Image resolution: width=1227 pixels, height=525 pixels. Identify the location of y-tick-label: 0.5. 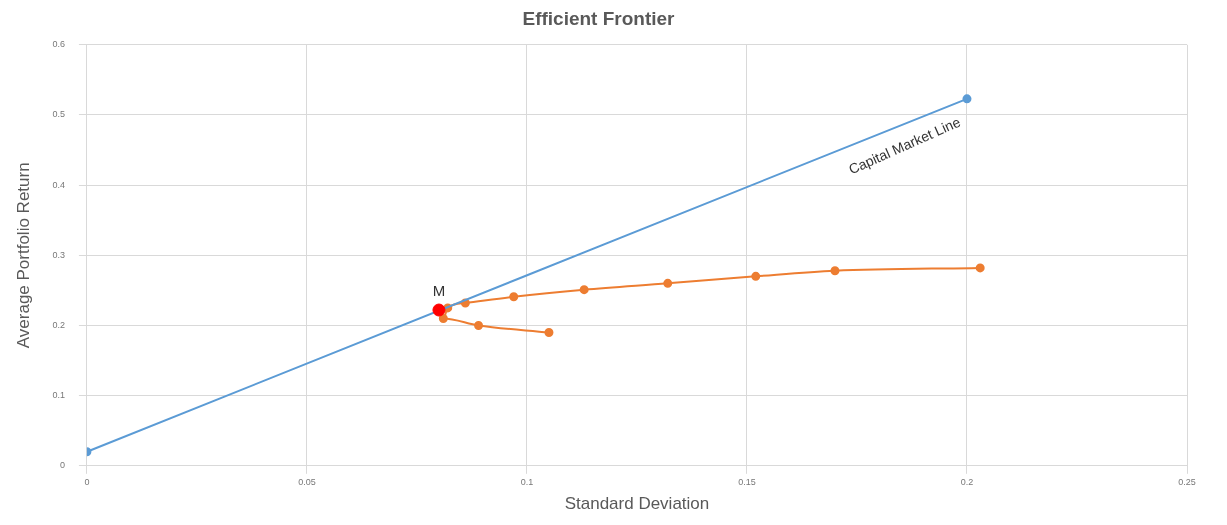
(58, 114).